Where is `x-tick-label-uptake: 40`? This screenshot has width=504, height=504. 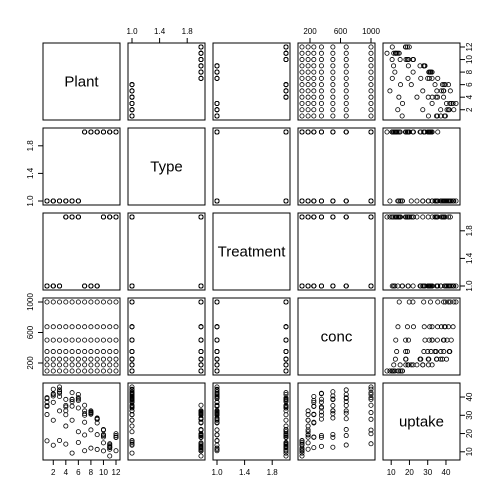
x-tick-label-uptake: 40 is located at coordinates (446, 472).